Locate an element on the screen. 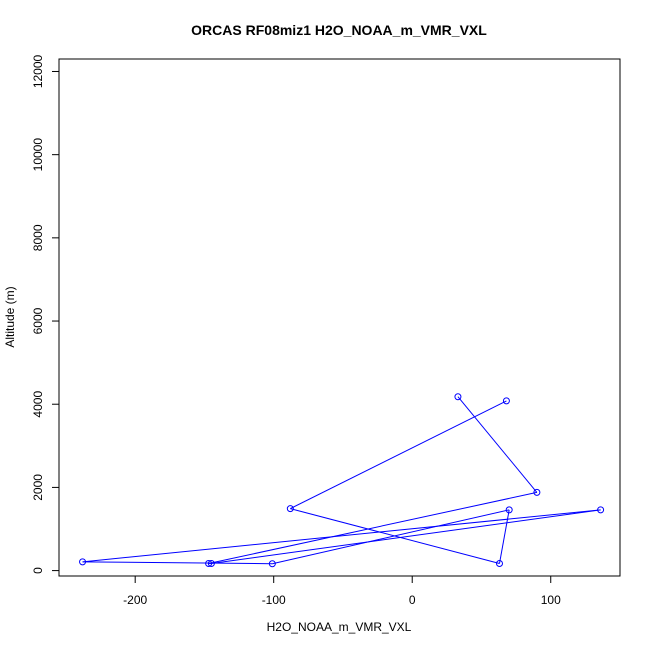 This screenshot has width=650, height=650. y-tick-label: 4000 is located at coordinates (38, 404).